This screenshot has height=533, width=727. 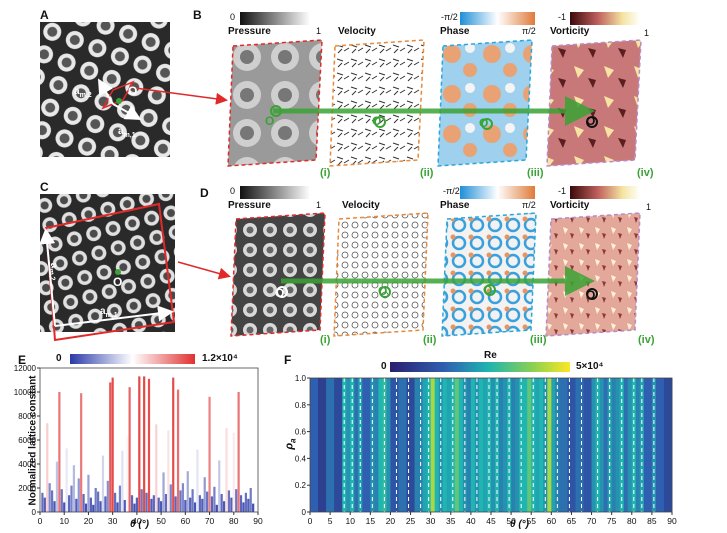 I want to click on f-xtick-3: 15, so click(x=371, y=521).